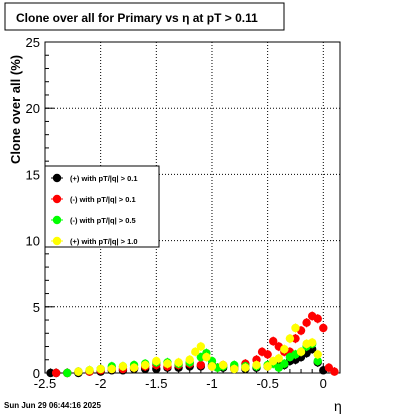  What do you see at coordinates (36, 373) in the screenshot?
I see `y-tick-label: 0` at bounding box center [36, 373].